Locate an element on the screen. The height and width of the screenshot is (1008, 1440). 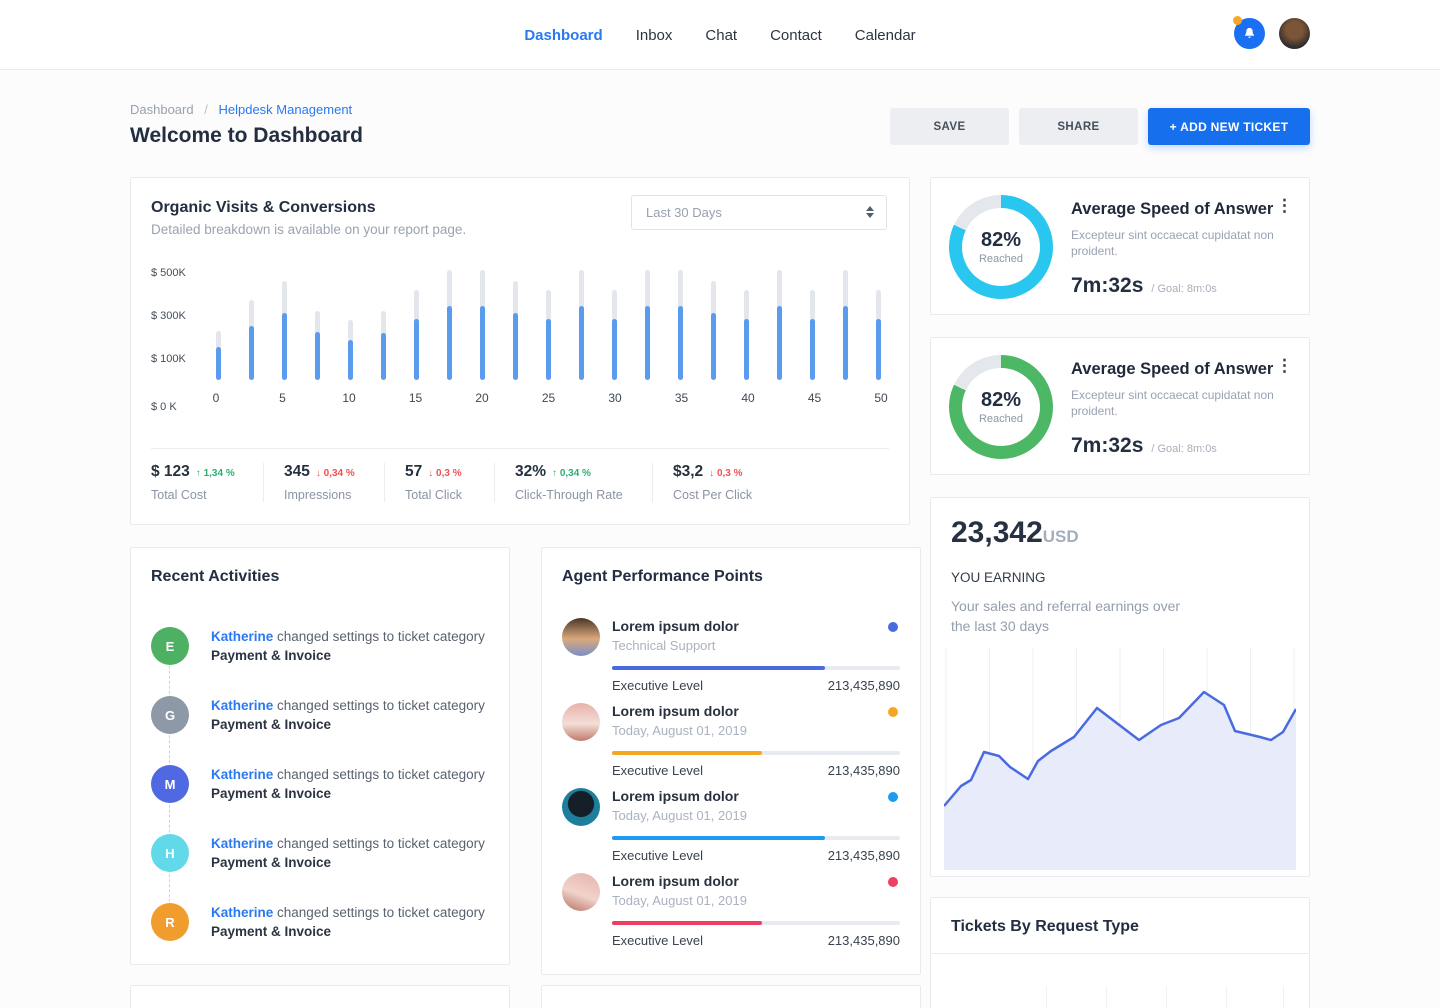
topbar-actions is located at coordinates (1271, 32).